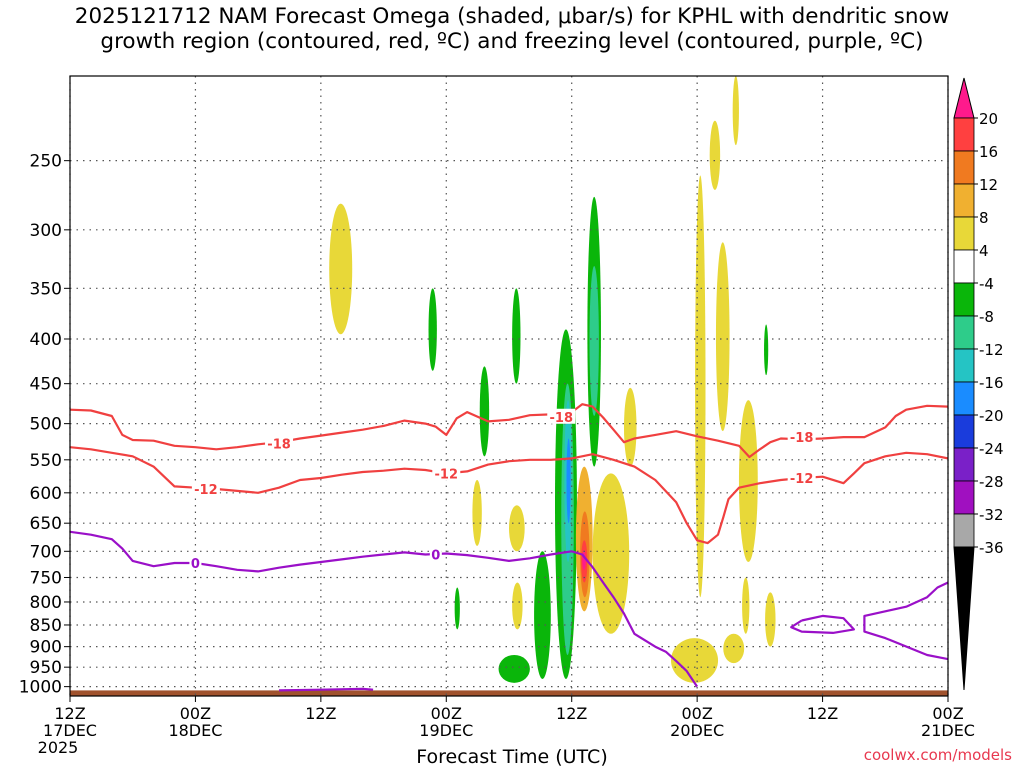  Describe the element at coordinates (696, 713) in the screenshot. I see `x-tick-label-60: 00Z` at that location.